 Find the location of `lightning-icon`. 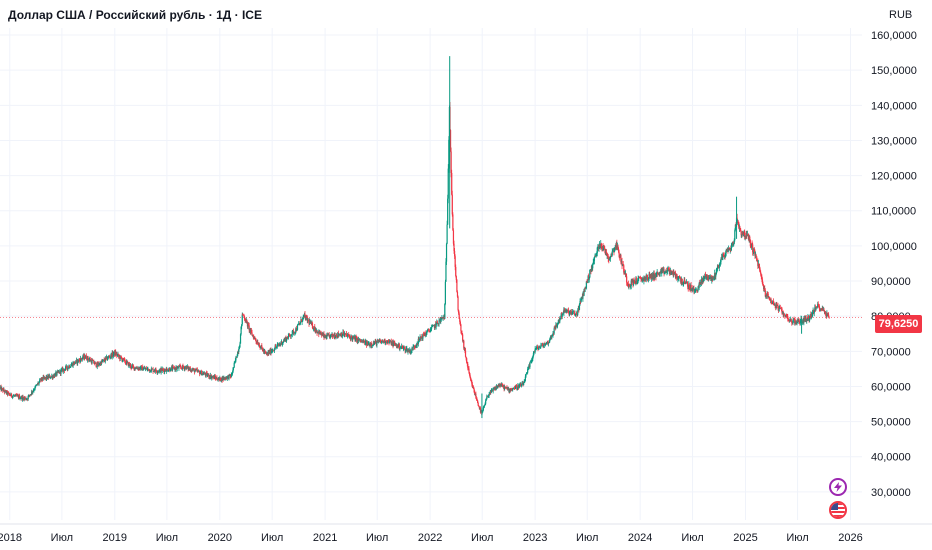

lightning-icon is located at coordinates (838, 487).